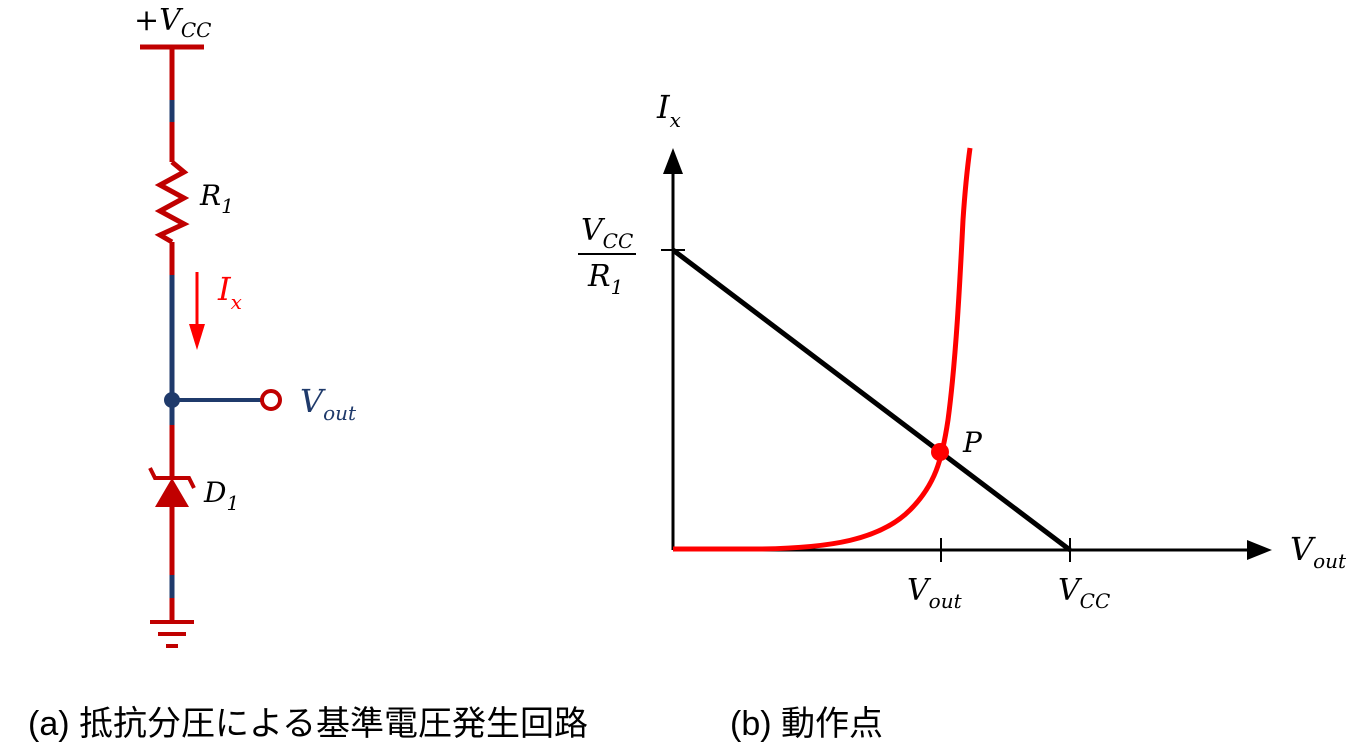  Describe the element at coordinates (308, 724) in the screenshot. I see `caption-a: (a) 抵抗分圧による基準電圧発生回路` at that location.